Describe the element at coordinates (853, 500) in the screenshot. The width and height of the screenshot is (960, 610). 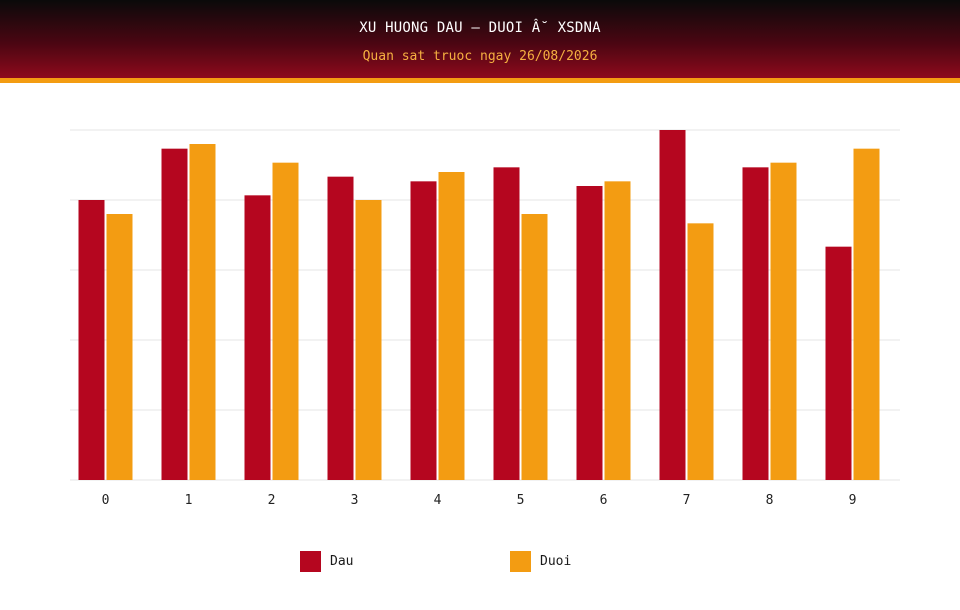
I see `x-tick-label-9: 9` at that location.